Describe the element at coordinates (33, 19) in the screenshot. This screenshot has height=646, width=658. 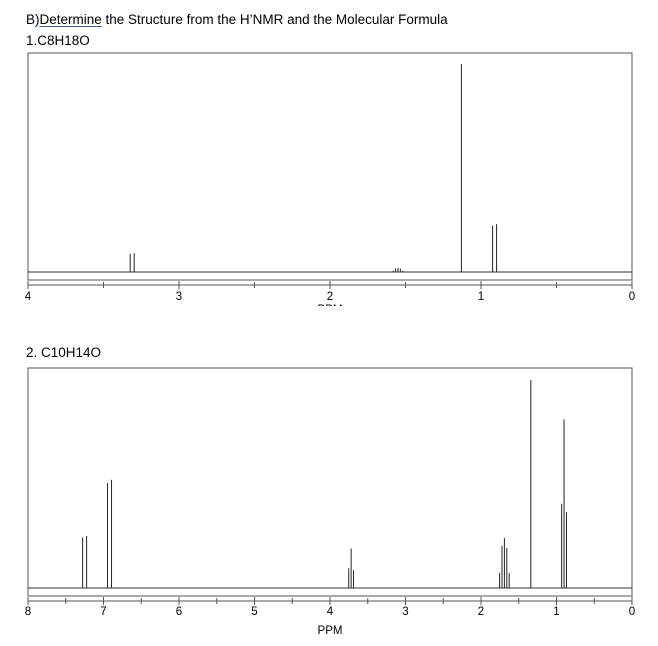
I see `title-prefix: B)` at that location.